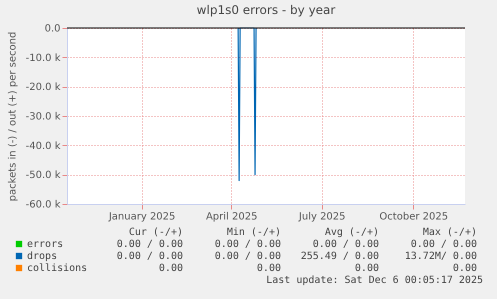 This screenshot has height=299, width=497. Describe the element at coordinates (57, 268) in the screenshot. I see `legend-label: collisions` at that location.